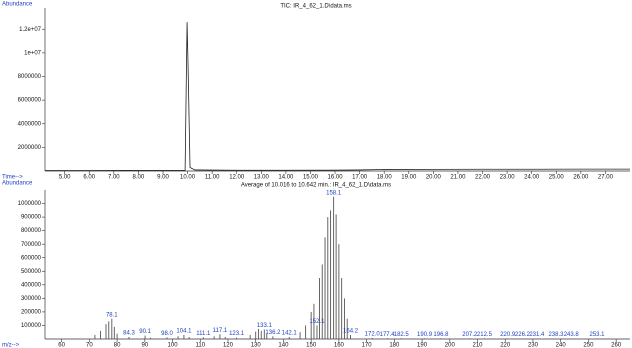 Image resolution: width=632 pixels, height=348 pixels. What do you see at coordinates (89, 345) in the screenshot?
I see `x-tick-label: 70` at bounding box center [89, 345].